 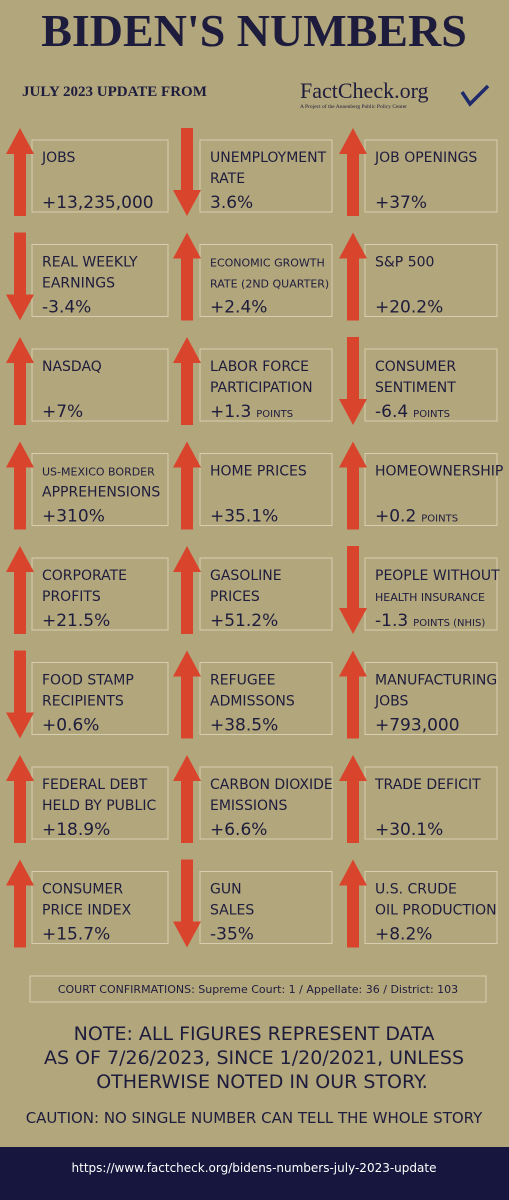 I want to click on cell-value: +15.7%, so click(x=76, y=935).